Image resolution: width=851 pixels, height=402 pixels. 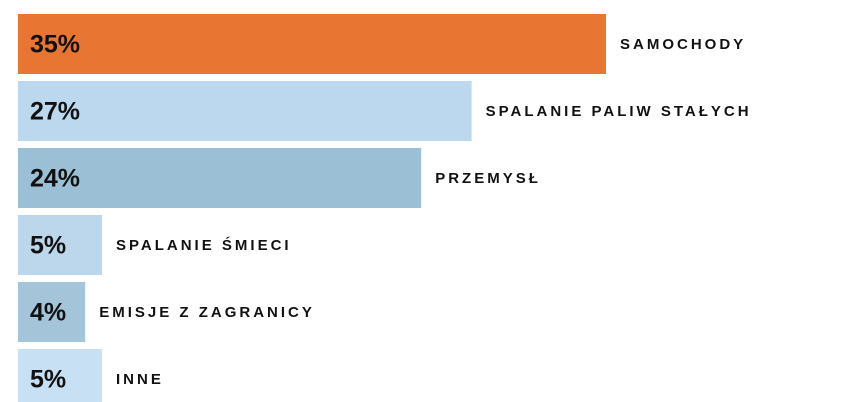 What do you see at coordinates (140, 379) in the screenshot?
I see `category-label: INNE` at bounding box center [140, 379].